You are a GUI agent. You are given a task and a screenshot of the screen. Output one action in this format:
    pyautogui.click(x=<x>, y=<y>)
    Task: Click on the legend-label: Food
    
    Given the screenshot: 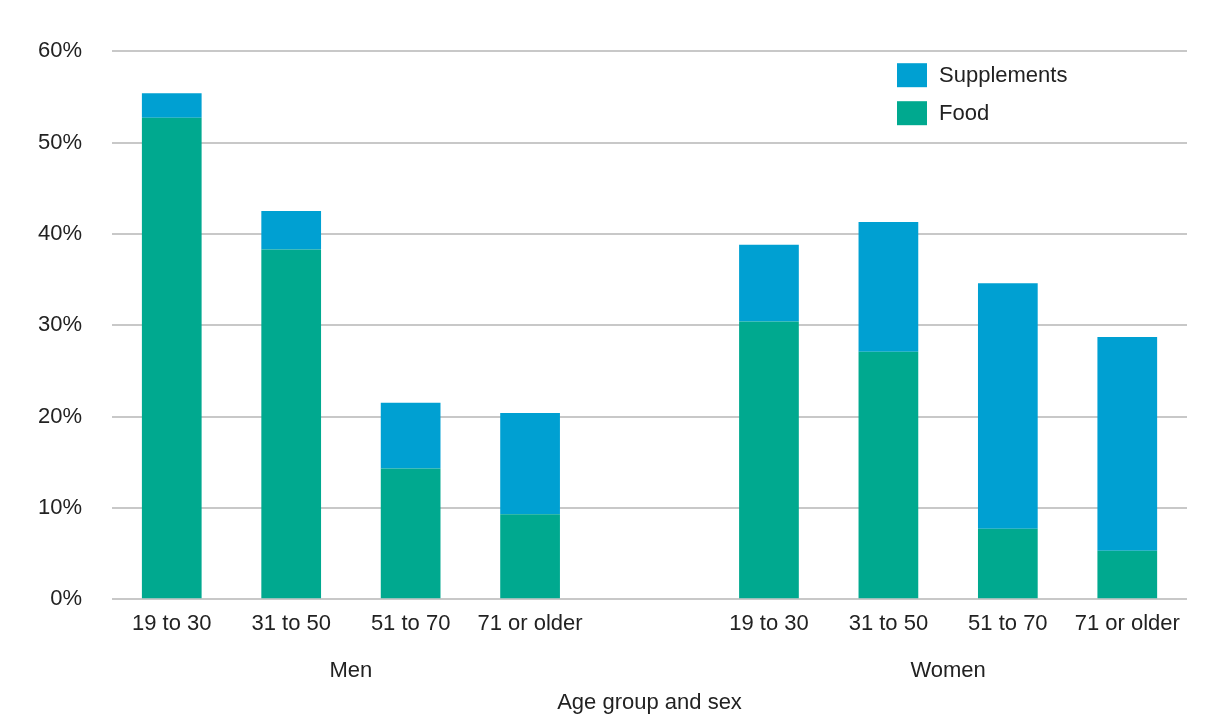 What is the action you would take?
    pyautogui.click(x=964, y=113)
    